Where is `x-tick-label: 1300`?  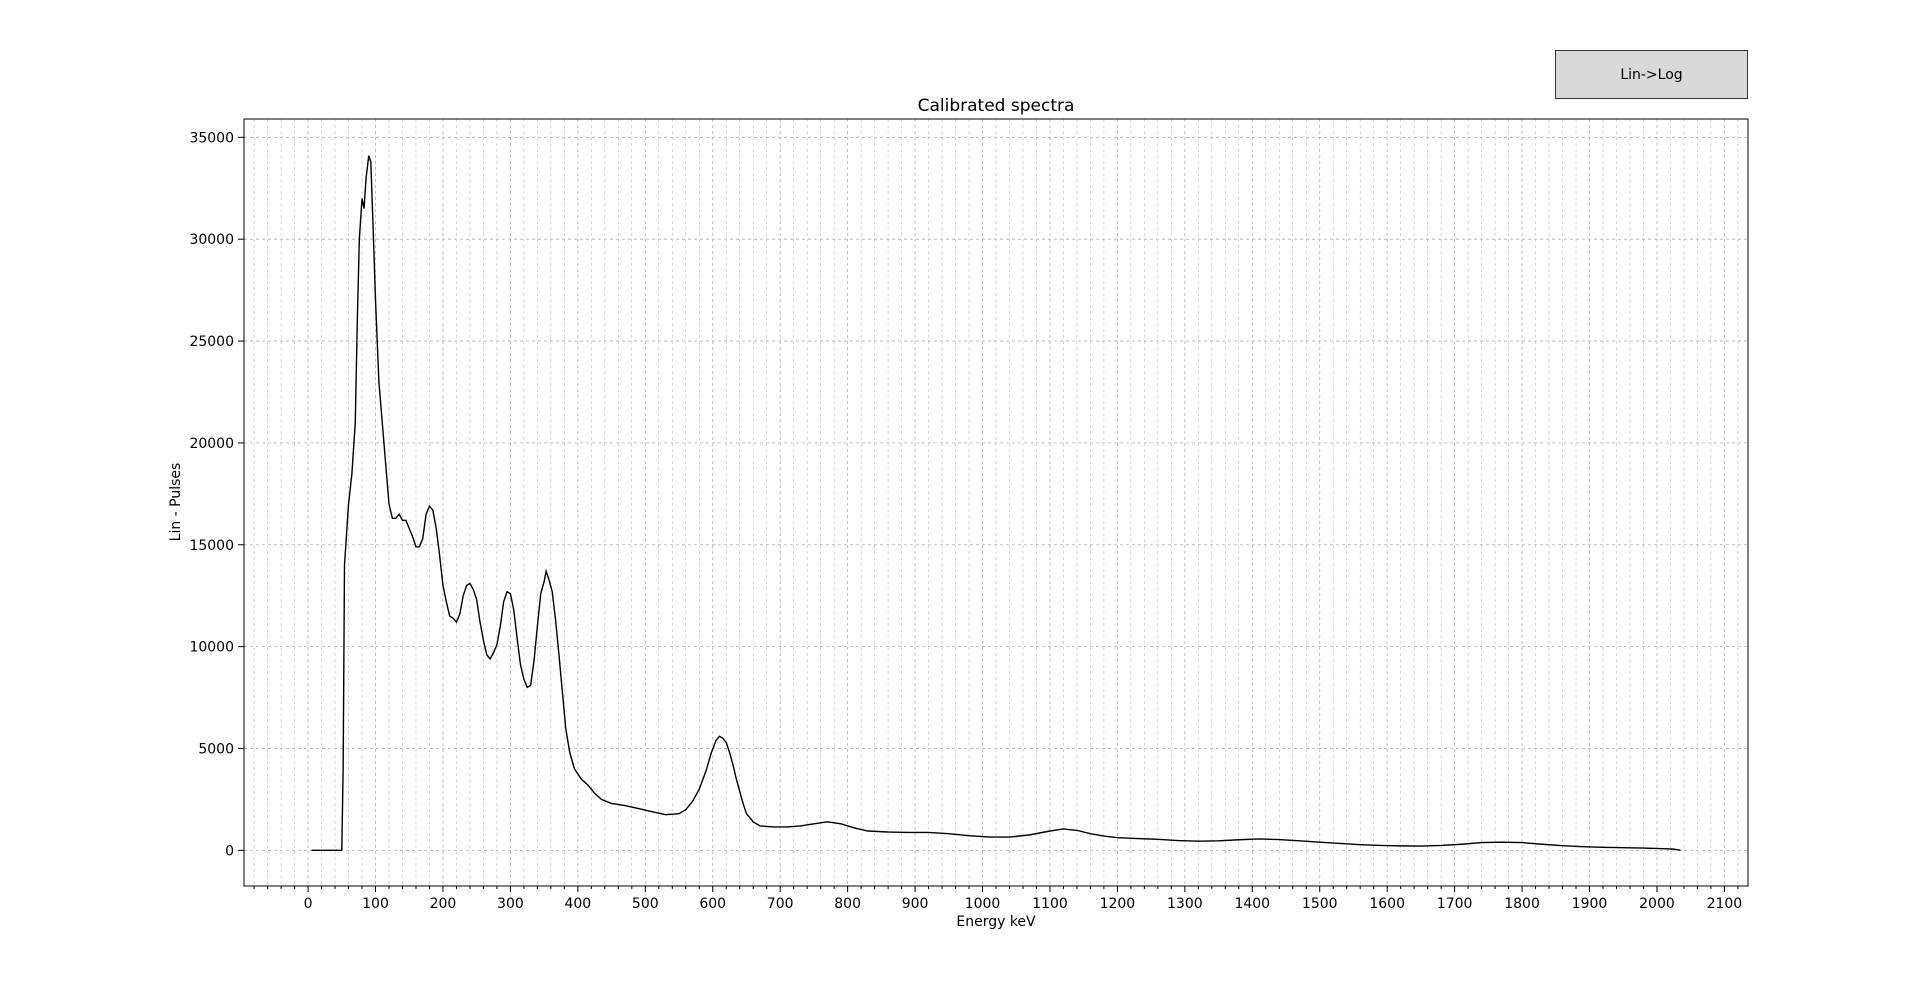
x-tick-label: 1300 is located at coordinates (1185, 904).